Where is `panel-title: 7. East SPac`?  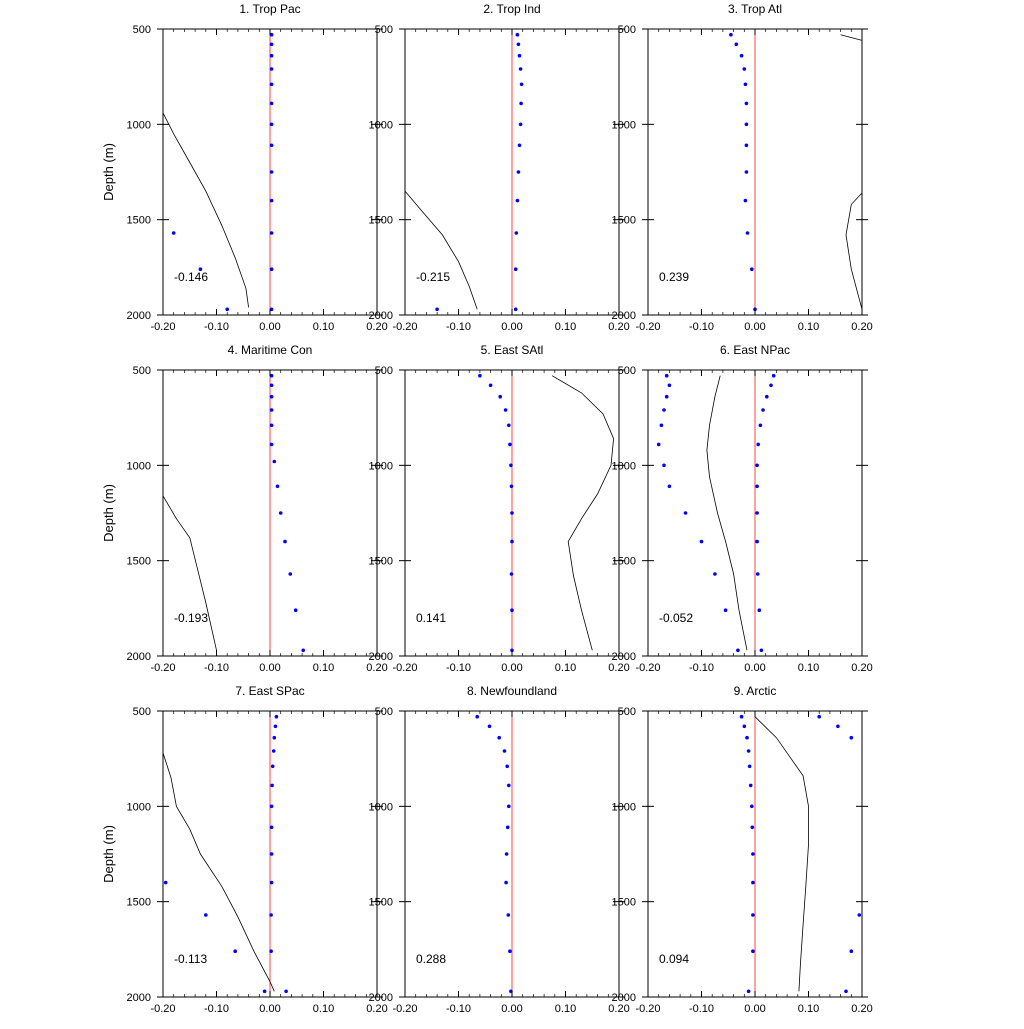
panel-title: 7. East SPac is located at coordinates (269, 691).